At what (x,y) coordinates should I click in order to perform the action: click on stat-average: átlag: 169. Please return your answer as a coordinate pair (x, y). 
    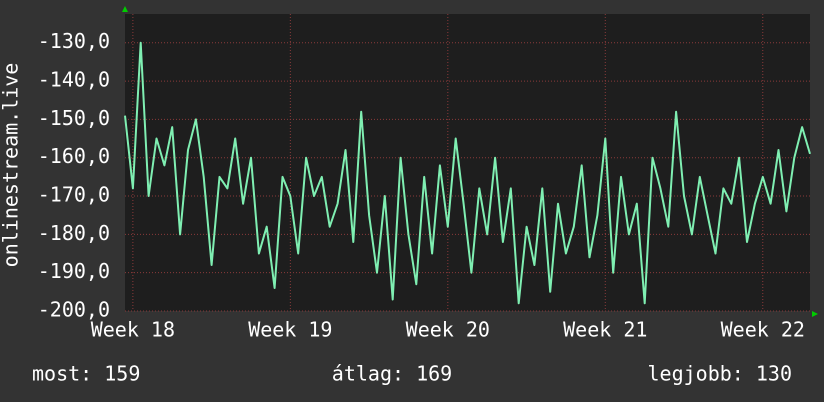
    Looking at the image, I should click on (392, 374).